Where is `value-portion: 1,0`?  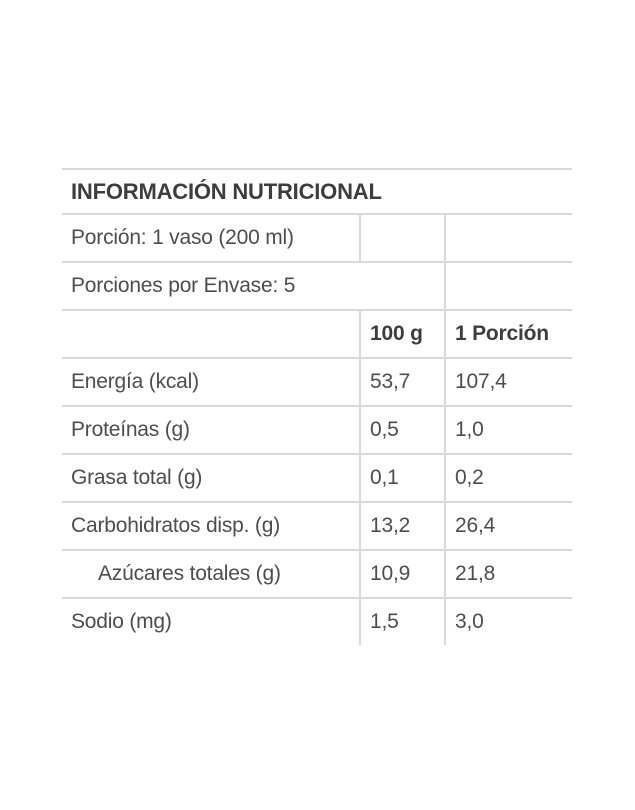 value-portion: 1,0 is located at coordinates (508, 430).